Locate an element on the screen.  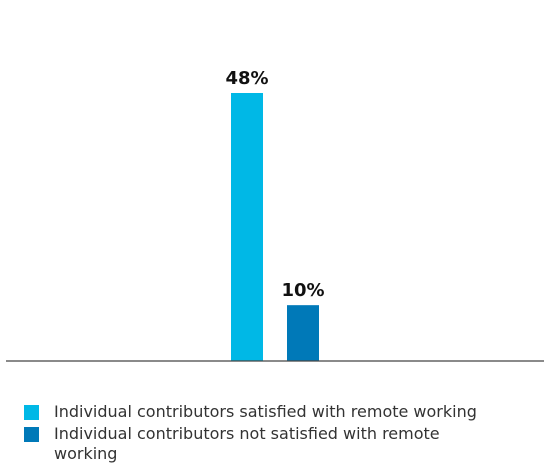
value-labels-layer: 48% 10% is located at coordinates (274, 184).